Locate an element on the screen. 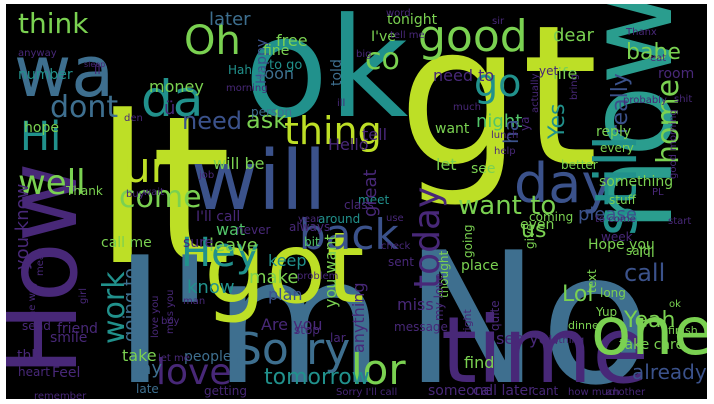 The width and height of the screenshot is (714, 404). word-going: going is located at coordinates (468, 241).